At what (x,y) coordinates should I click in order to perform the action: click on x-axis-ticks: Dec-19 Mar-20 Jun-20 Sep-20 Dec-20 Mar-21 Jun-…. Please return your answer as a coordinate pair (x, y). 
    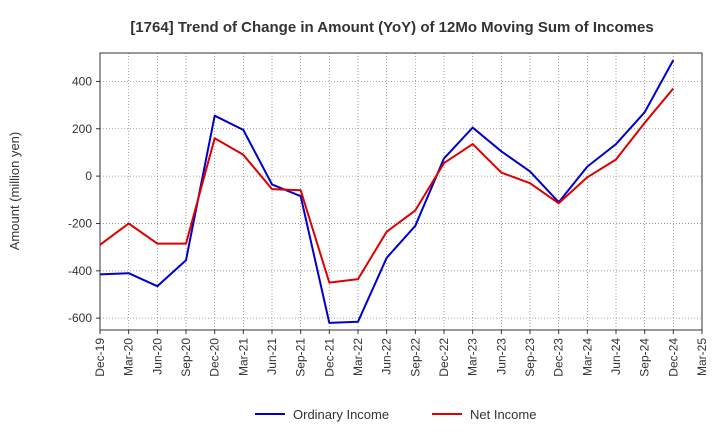
    Looking at the image, I should click on (401, 353).